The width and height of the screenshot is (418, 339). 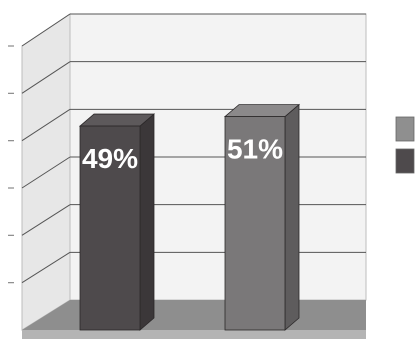 What do you see at coordinates (255, 149) in the screenshot?
I see `bar-value-label: 51%` at bounding box center [255, 149].